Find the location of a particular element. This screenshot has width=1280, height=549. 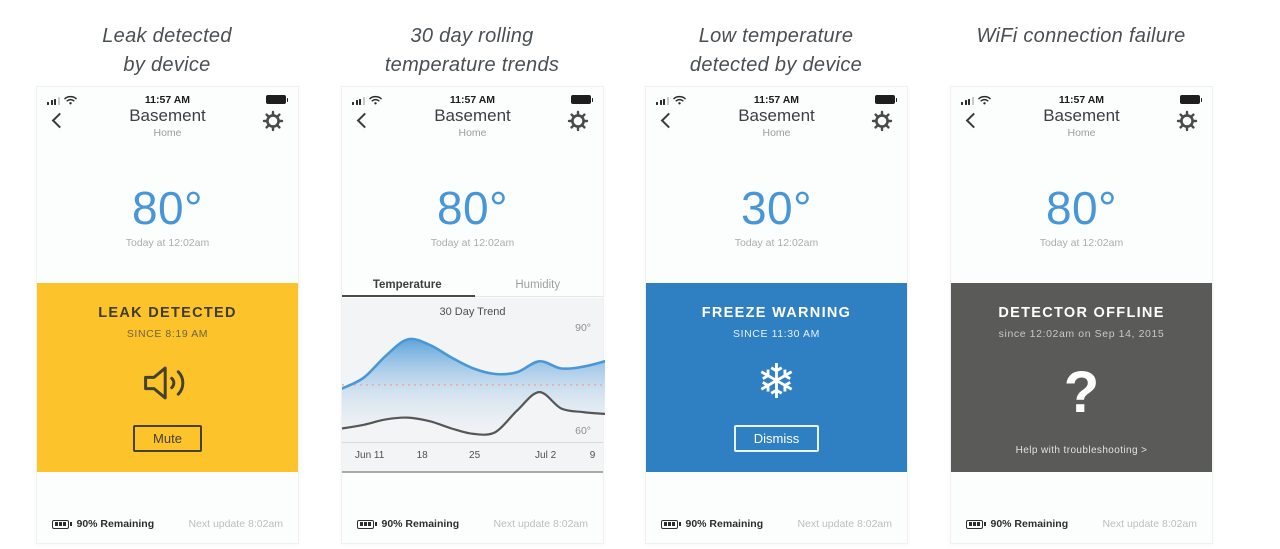

alert-title: DETECTOR OFFLINE is located at coordinates (1081, 313).